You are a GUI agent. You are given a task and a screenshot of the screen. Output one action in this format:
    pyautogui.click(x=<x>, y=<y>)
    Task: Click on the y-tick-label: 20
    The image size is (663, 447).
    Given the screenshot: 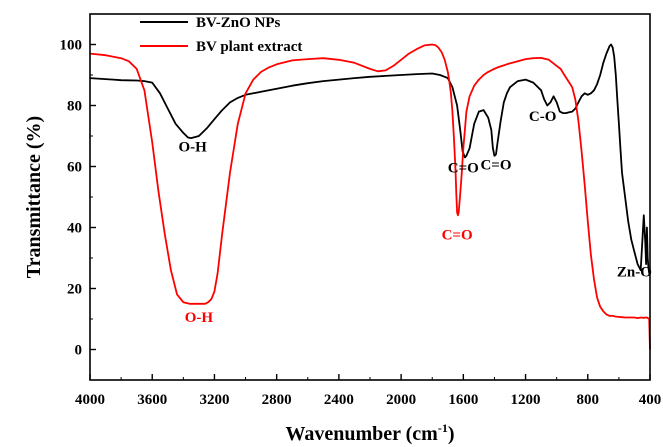 What is the action you would take?
    pyautogui.click(x=74, y=290)
    